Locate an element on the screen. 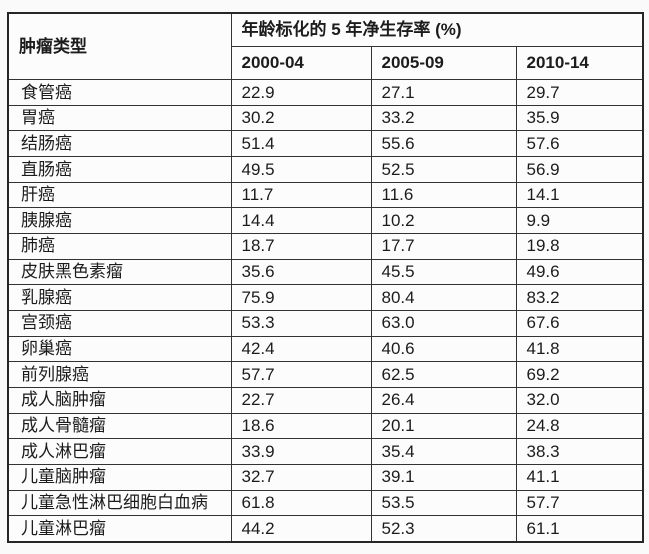 The height and width of the screenshot is (554, 649). table-row: 成人脑肿瘤 22.7 26.4 32.0 is located at coordinates (325, 400).